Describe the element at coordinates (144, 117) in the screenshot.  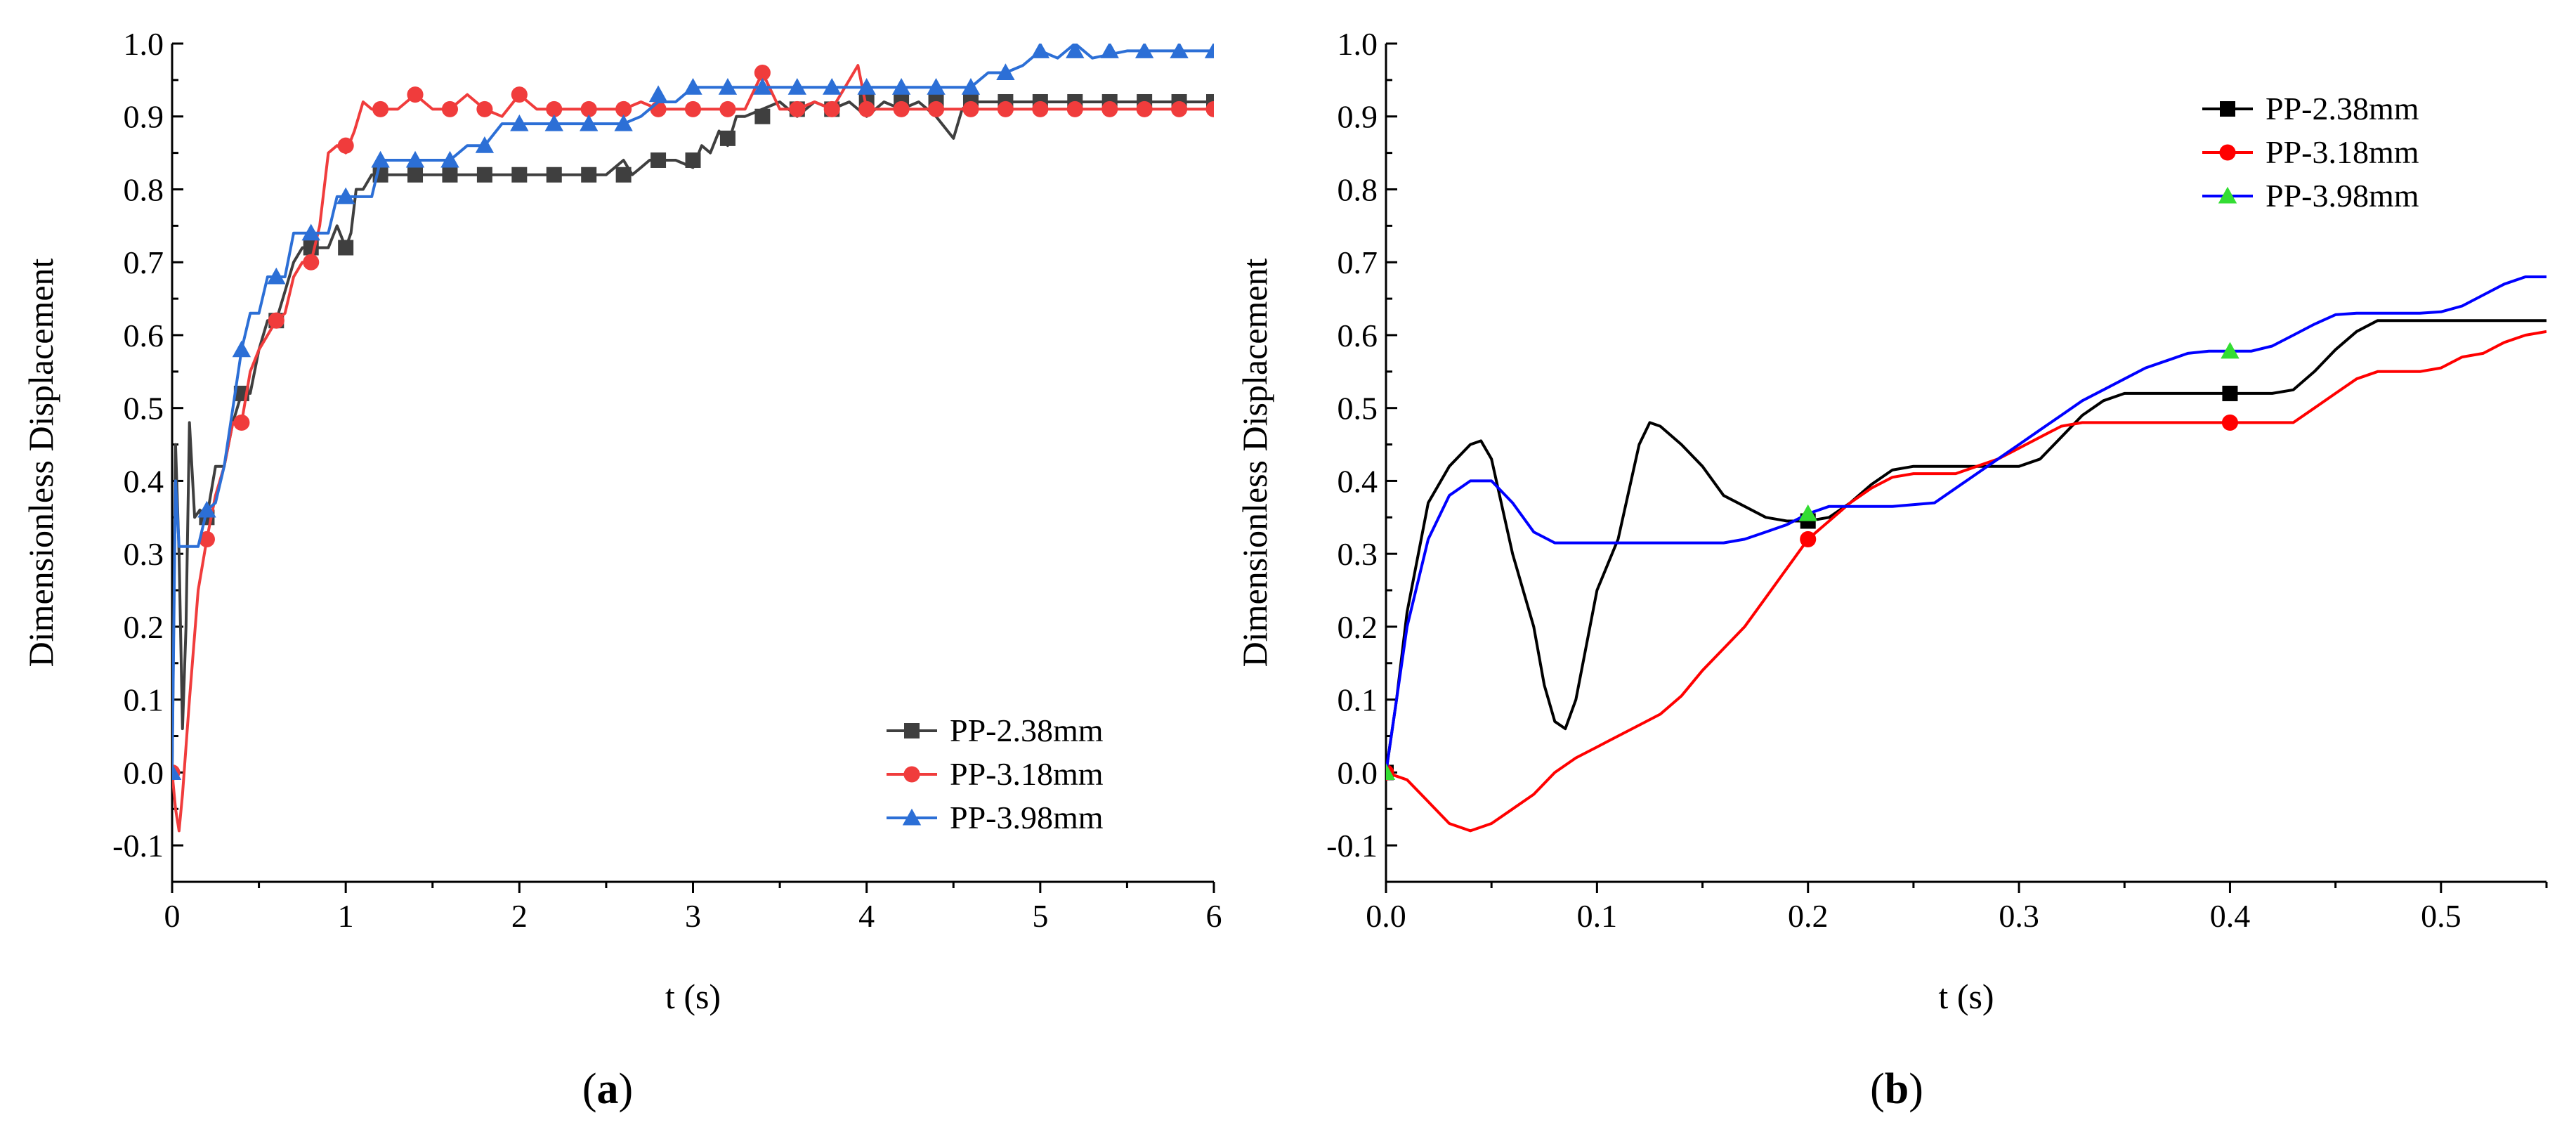
I see `y-tick-label: 0.9` at that location.